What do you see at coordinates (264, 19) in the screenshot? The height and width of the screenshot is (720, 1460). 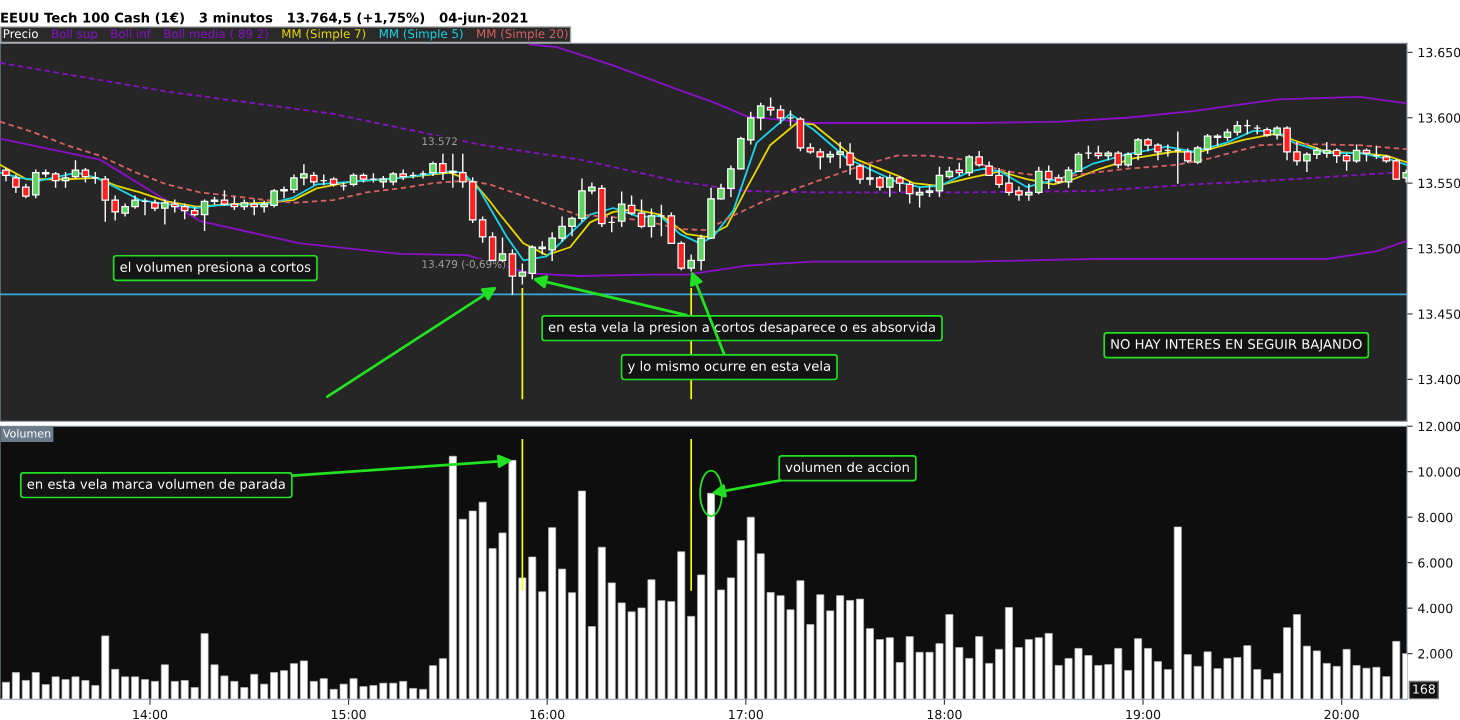 I see `chart-title: EEUU Tech 100 Cash (1€) 3 minutos 13.764,5 (+1,75%) 04-jun-2021` at bounding box center [264, 19].